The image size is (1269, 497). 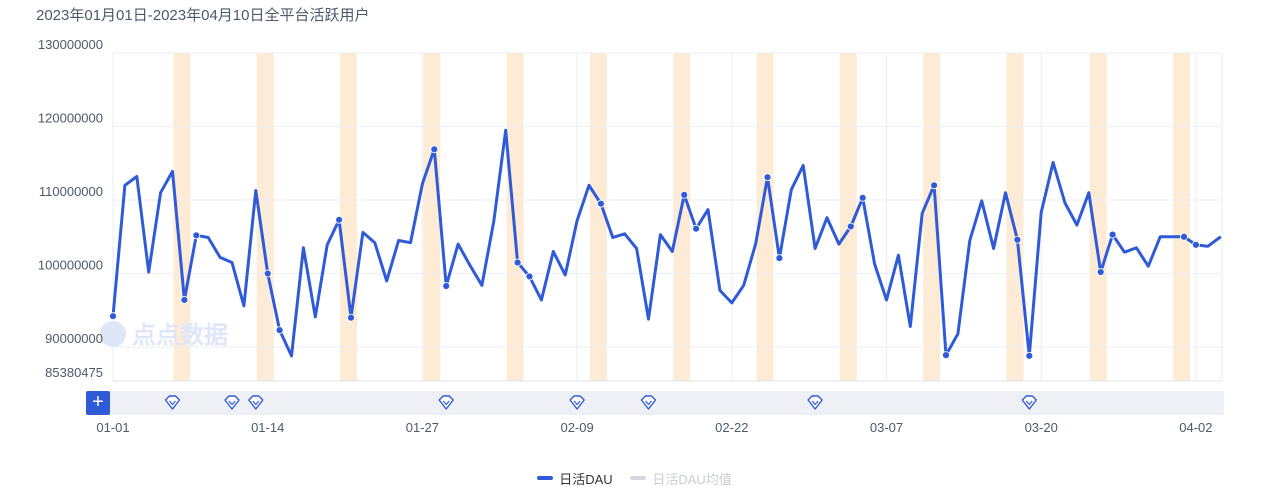 I want to click on watermark-logo-icon, so click(x=113, y=334).